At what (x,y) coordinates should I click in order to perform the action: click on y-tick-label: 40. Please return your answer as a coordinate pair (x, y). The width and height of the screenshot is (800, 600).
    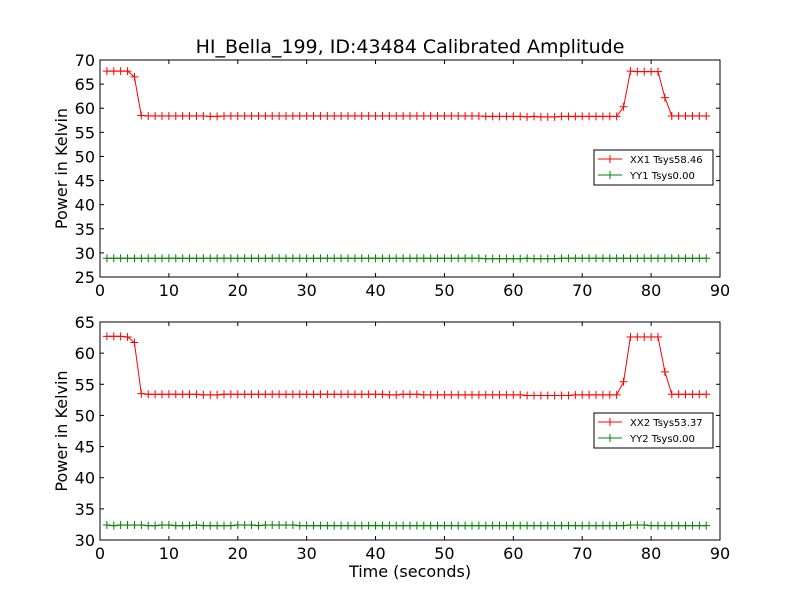
    Looking at the image, I should click on (85, 205).